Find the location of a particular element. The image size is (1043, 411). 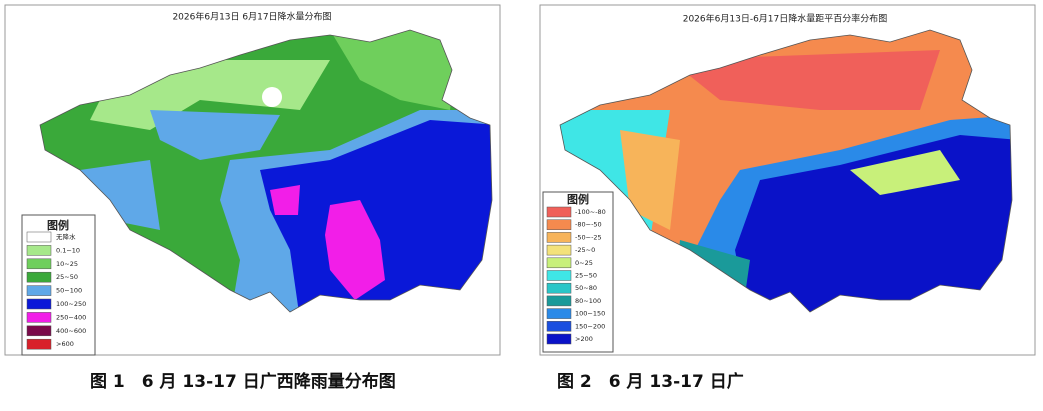

legend-label: >200 is located at coordinates (584, 339).